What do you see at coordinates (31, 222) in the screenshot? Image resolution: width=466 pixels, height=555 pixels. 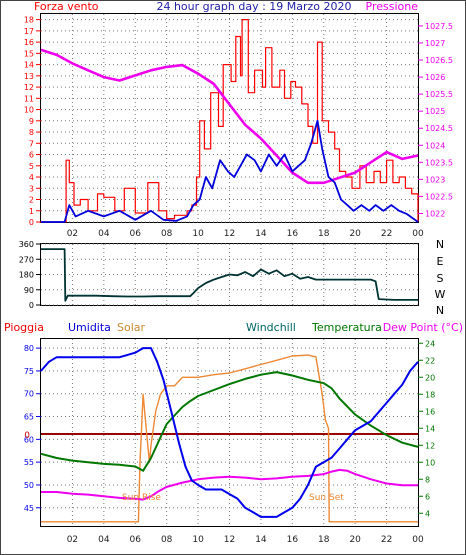 I see `wind-speed-tick-0: 0` at bounding box center [31, 222].